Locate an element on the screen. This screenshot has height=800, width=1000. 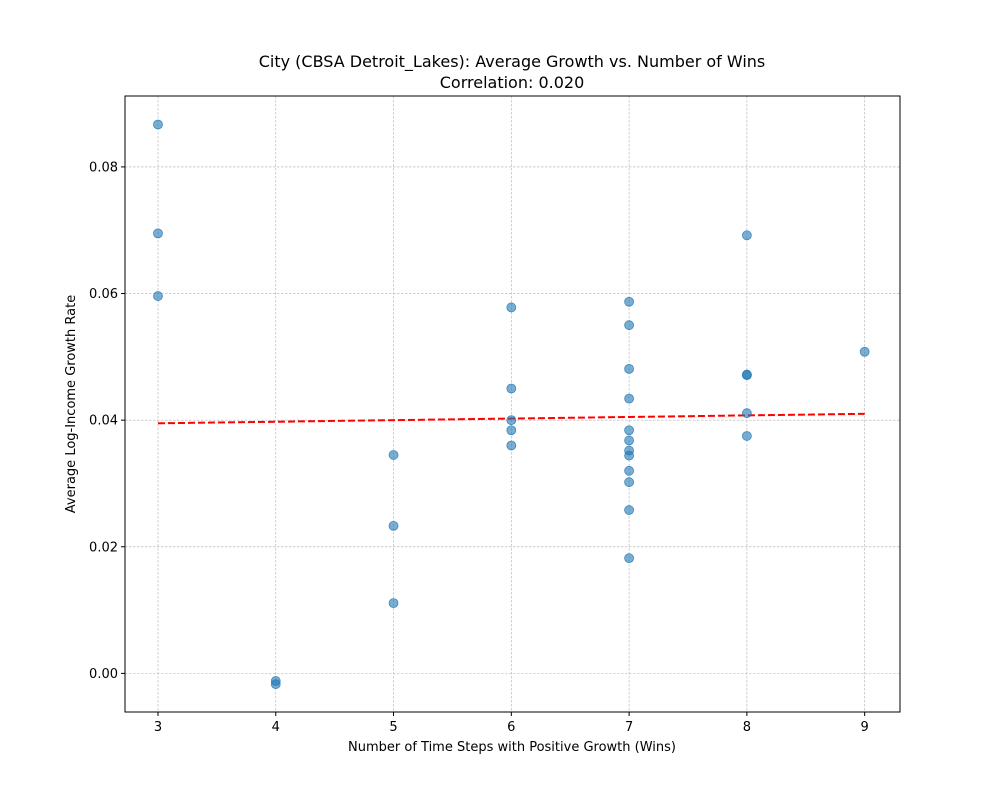
x-tick-label: 8 is located at coordinates (747, 727).